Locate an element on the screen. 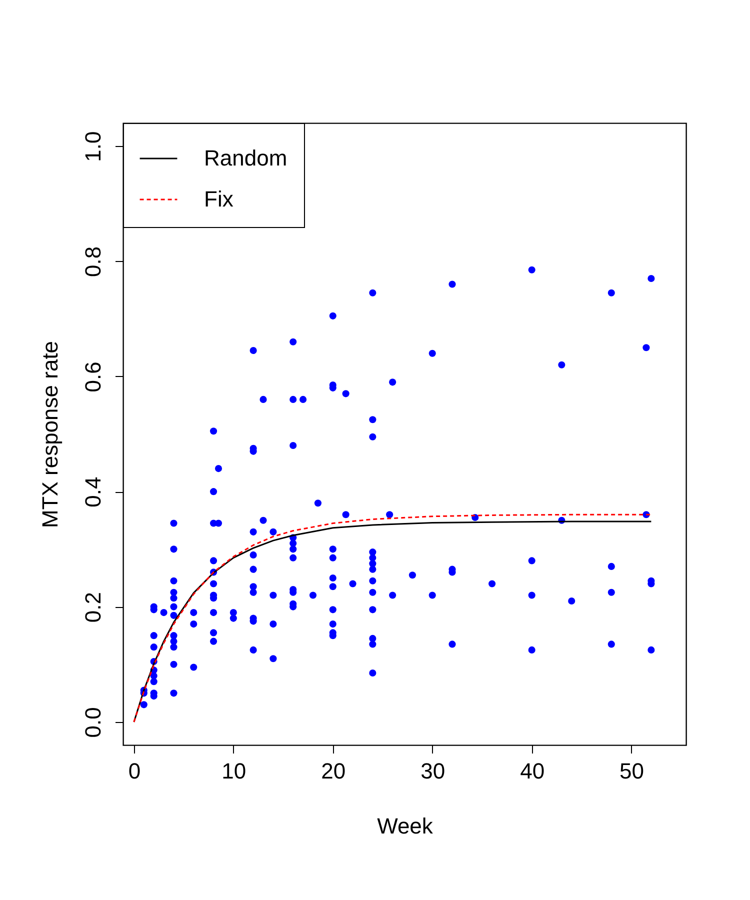 This screenshot has width=750, height=900. y-tick-label: 0.6 is located at coordinates (93, 377).